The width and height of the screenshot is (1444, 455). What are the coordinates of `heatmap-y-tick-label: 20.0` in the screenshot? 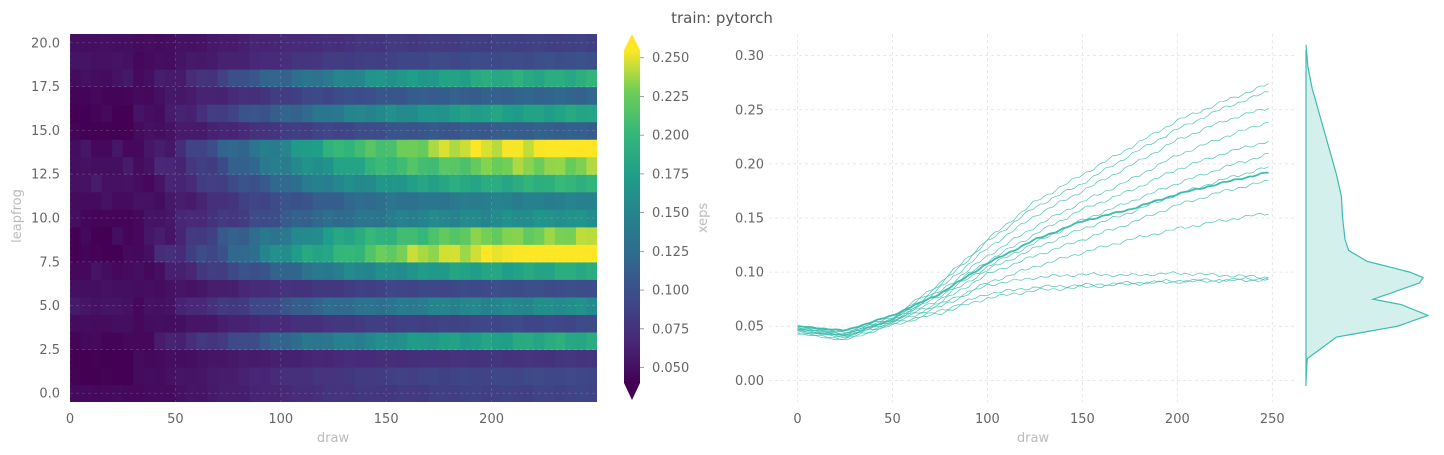 It's located at (45, 43).